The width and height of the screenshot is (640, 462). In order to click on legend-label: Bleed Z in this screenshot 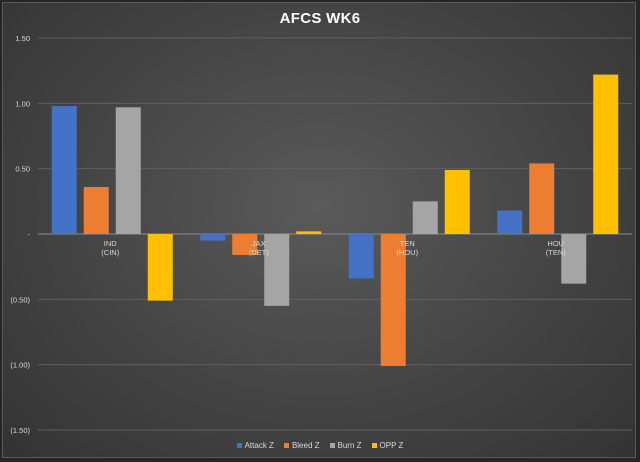, I will do `click(305, 445)`.